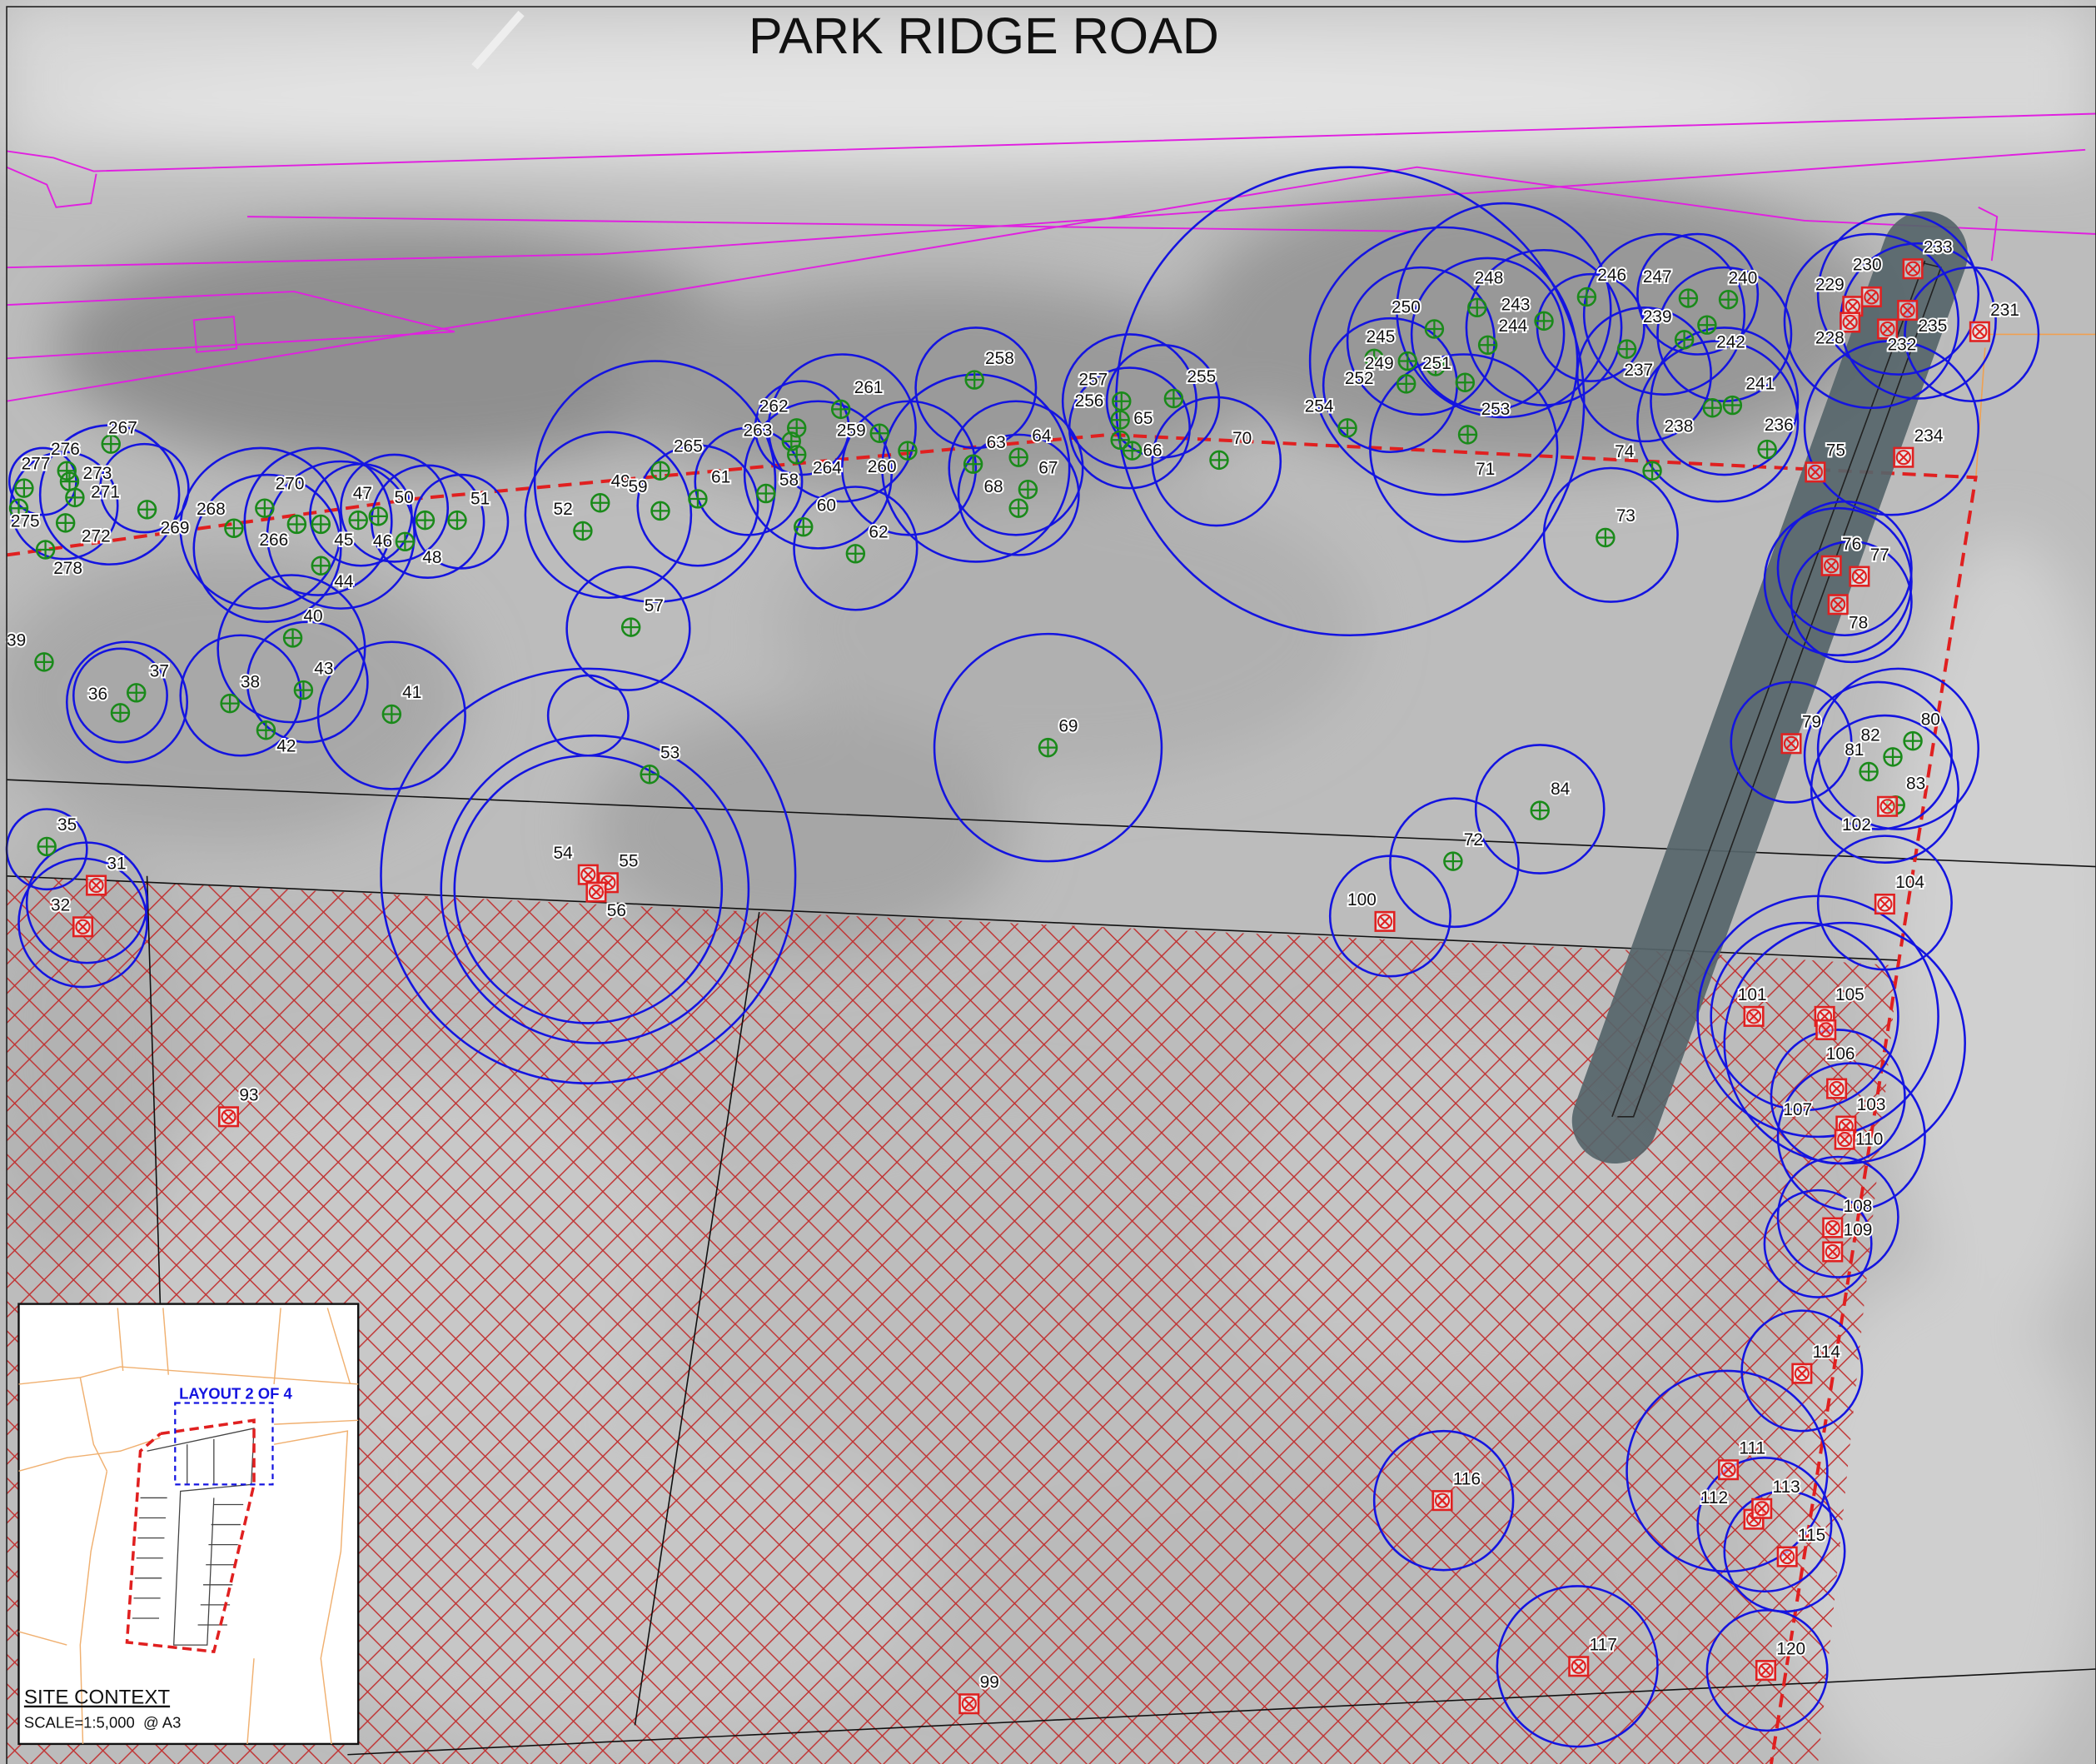 Image resolution: width=2096 pixels, height=1764 pixels. I want to click on retained-tree-marker: 275, so click(25, 515).